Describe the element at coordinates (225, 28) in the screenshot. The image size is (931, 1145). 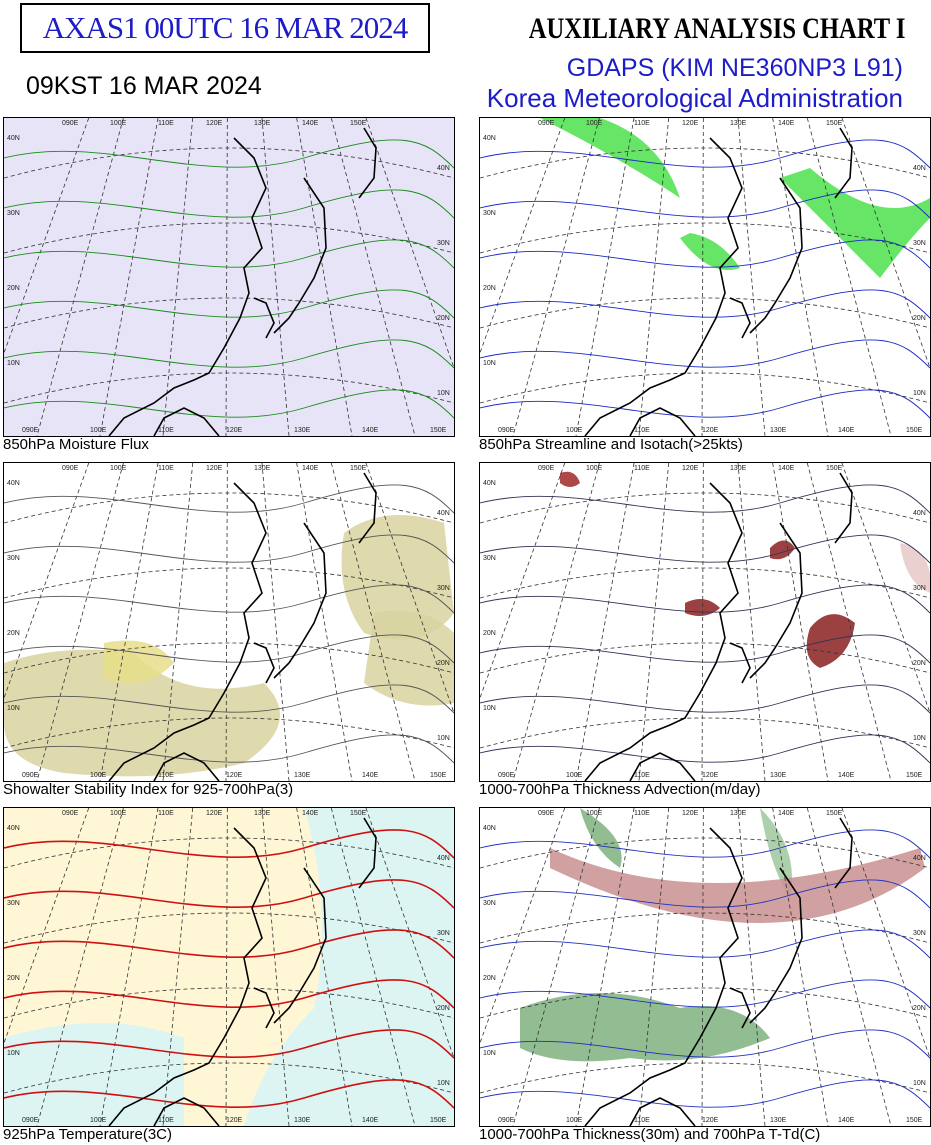
I see `chart-code: AXAS1 00UTC 16 MAR 2024` at that location.